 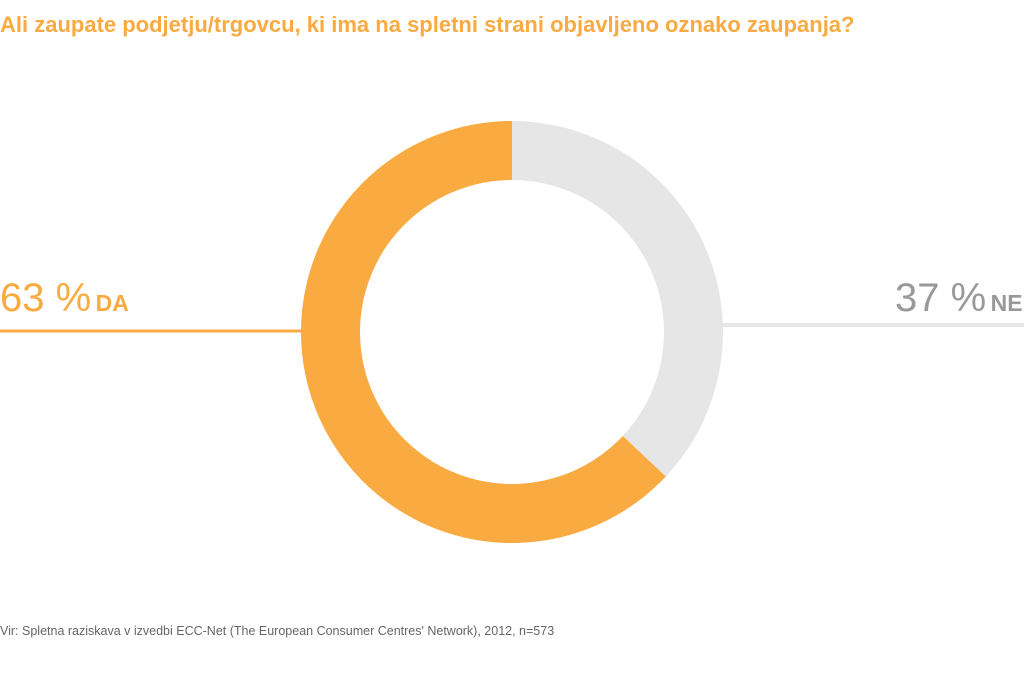 What do you see at coordinates (112, 303) in the screenshot?
I see `category-label-da: DA` at bounding box center [112, 303].